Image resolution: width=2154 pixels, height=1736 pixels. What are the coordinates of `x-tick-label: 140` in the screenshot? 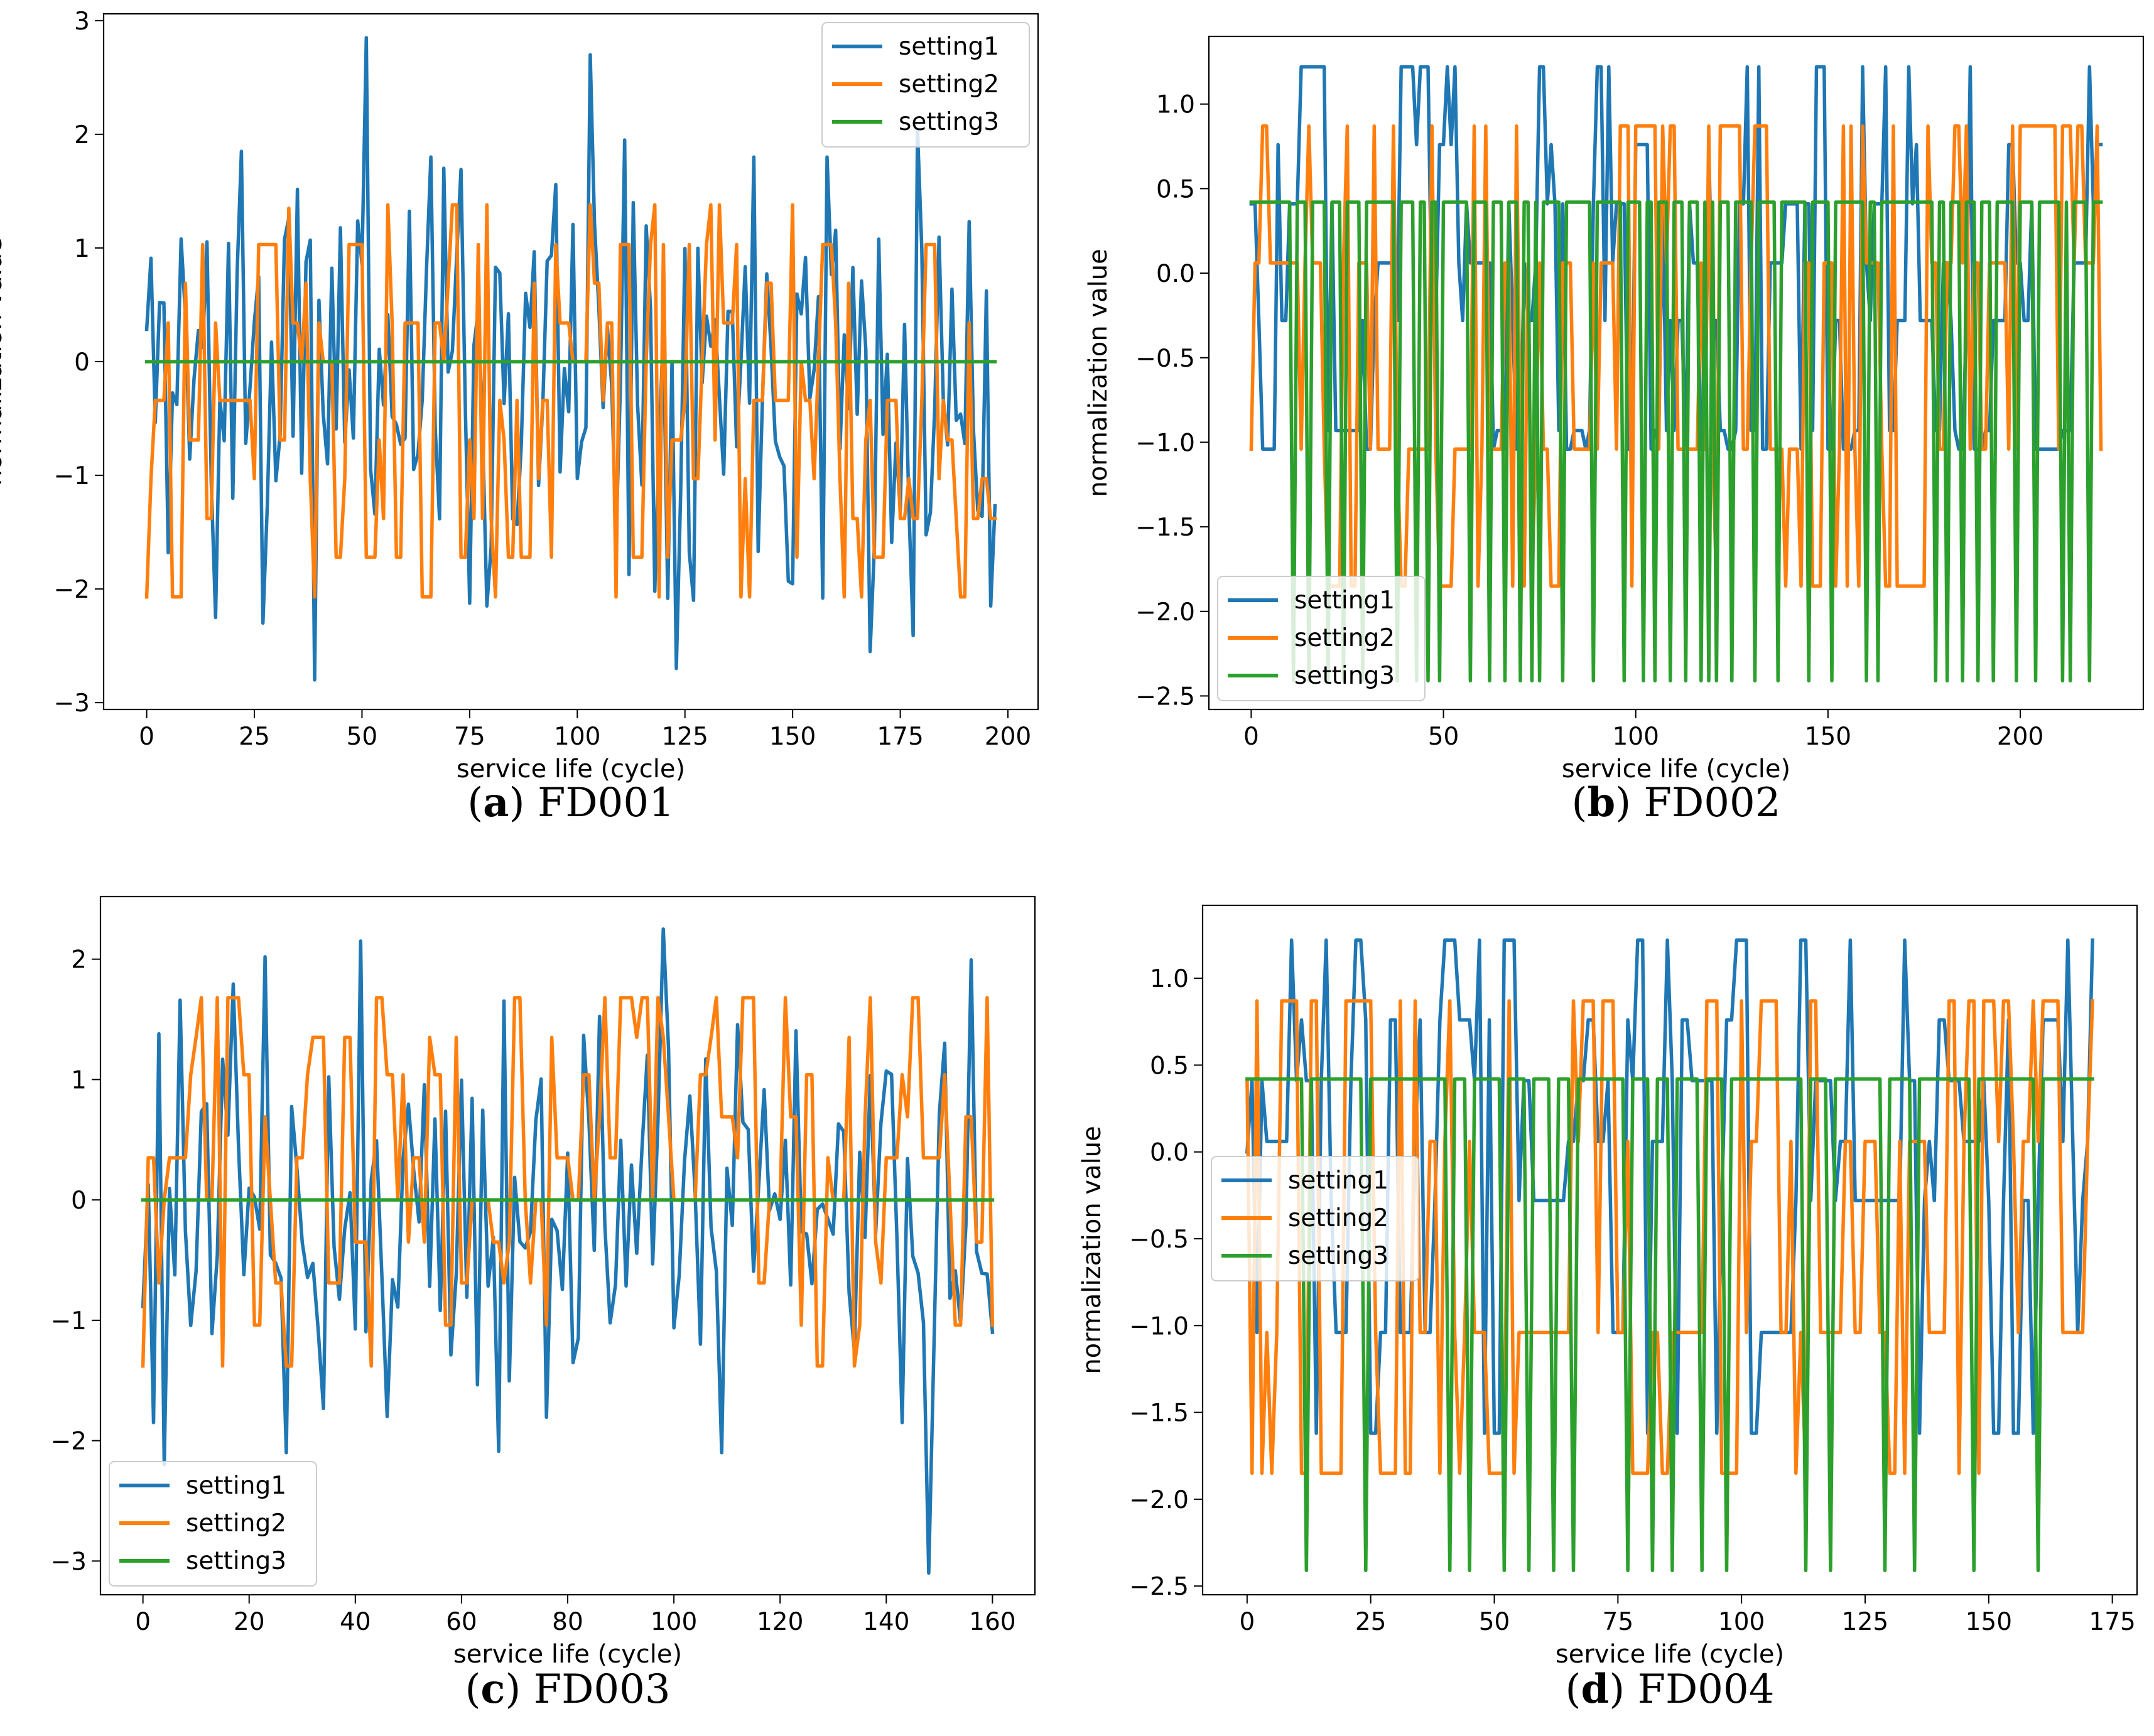 It's located at (886, 1622).